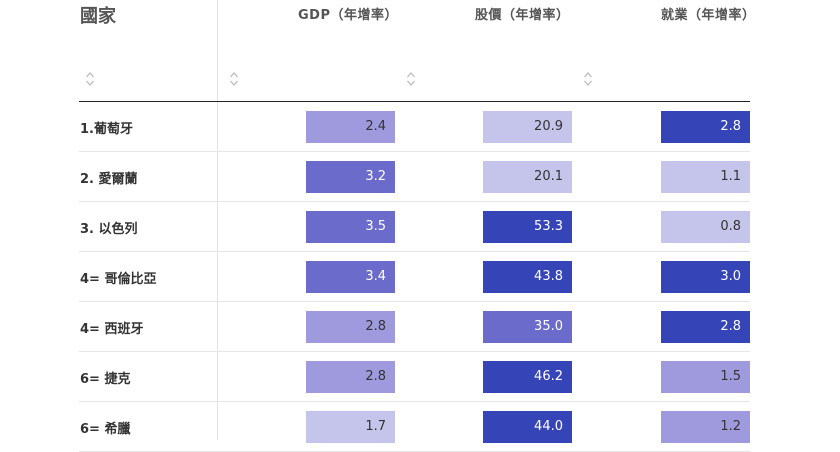  I want to click on country-label: 1.葡萄牙, so click(106, 129).